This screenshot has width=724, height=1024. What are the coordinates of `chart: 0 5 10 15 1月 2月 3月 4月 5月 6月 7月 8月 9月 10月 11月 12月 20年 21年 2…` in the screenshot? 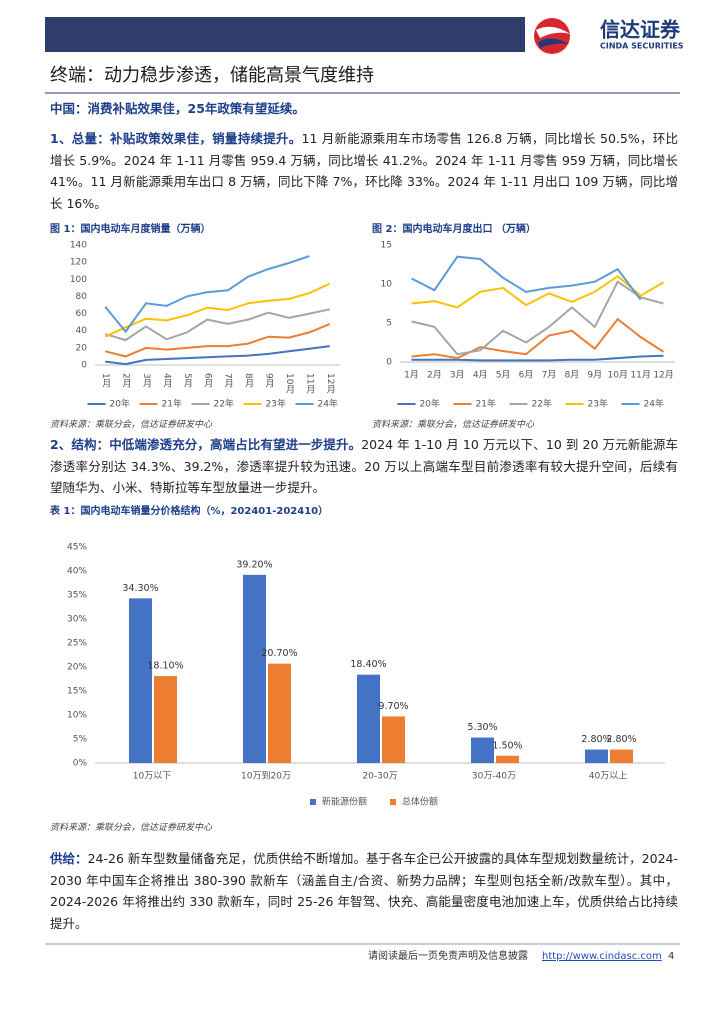 It's located at (528, 325).